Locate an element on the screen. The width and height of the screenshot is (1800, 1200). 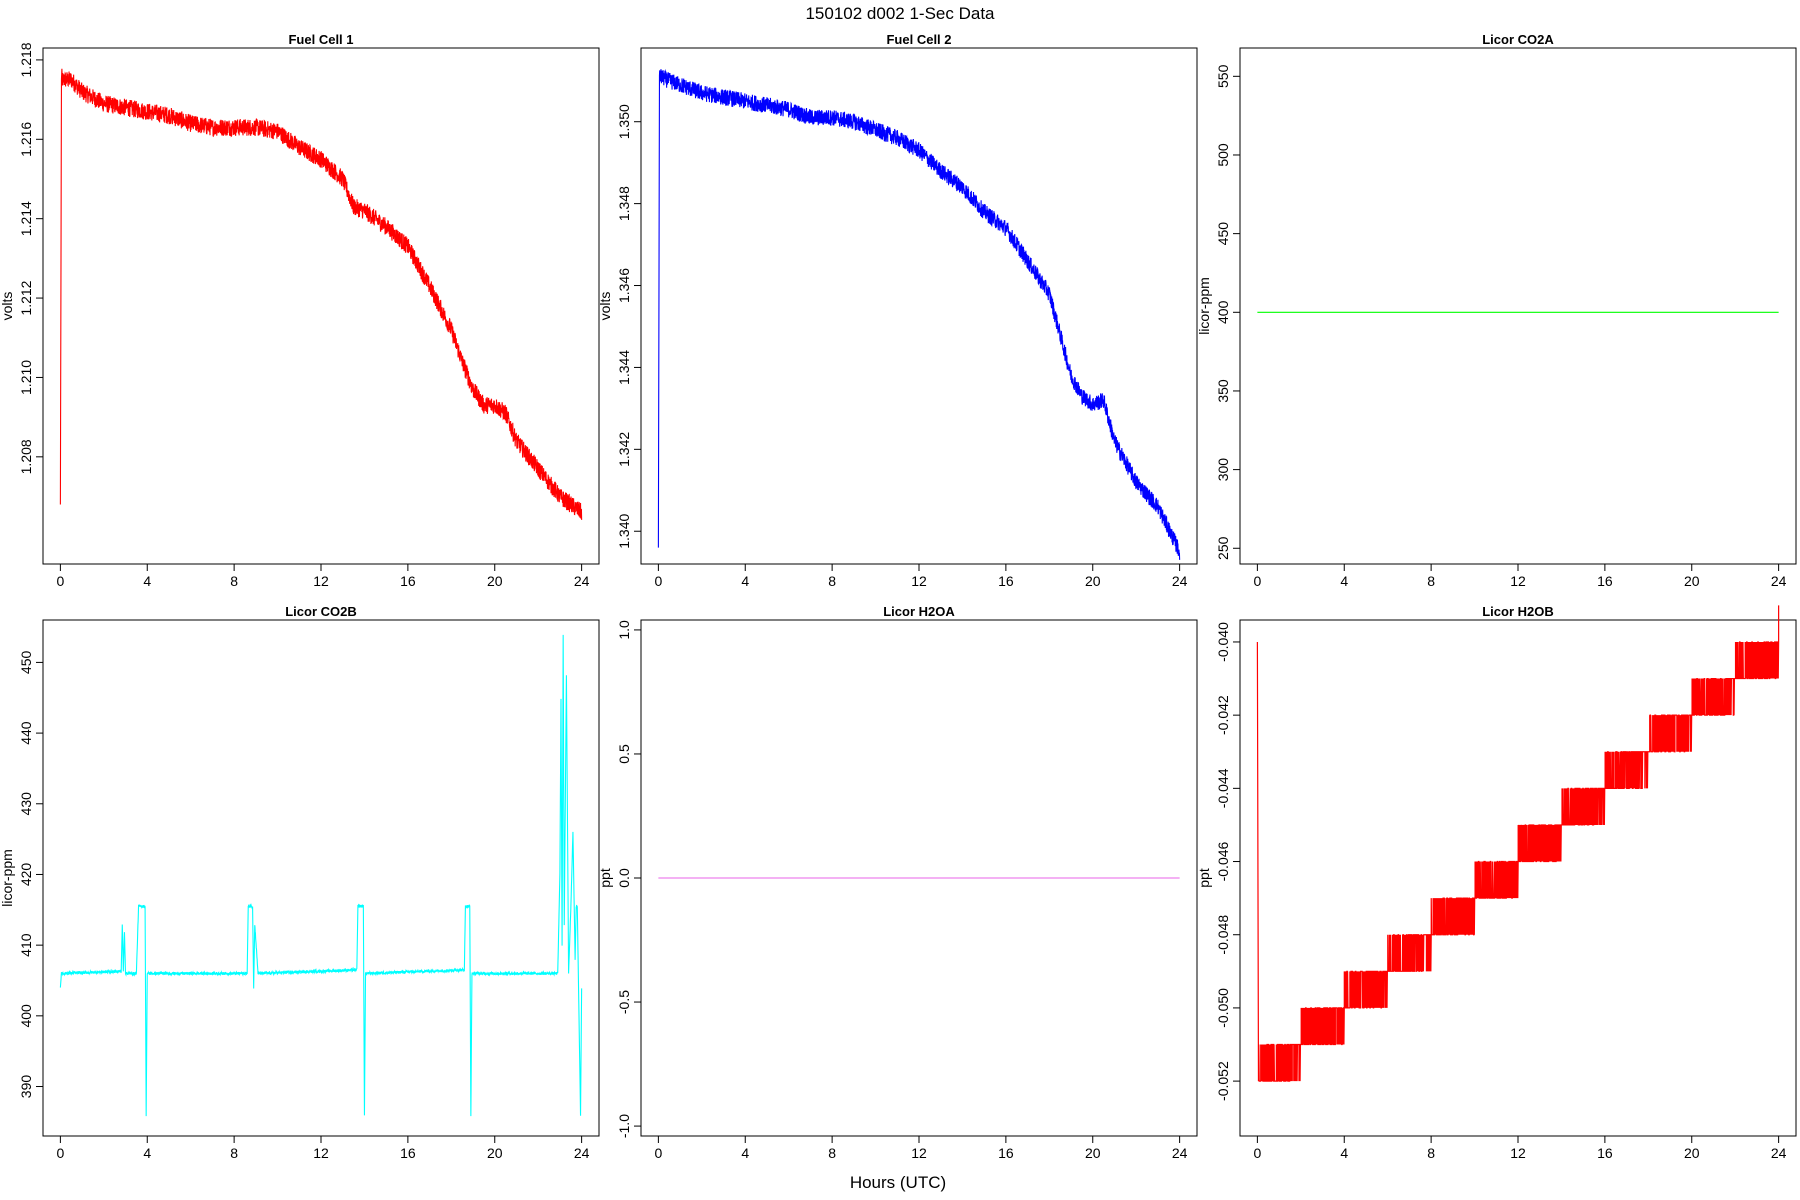
y-tick-label: 1.214 is located at coordinates (26, 218).